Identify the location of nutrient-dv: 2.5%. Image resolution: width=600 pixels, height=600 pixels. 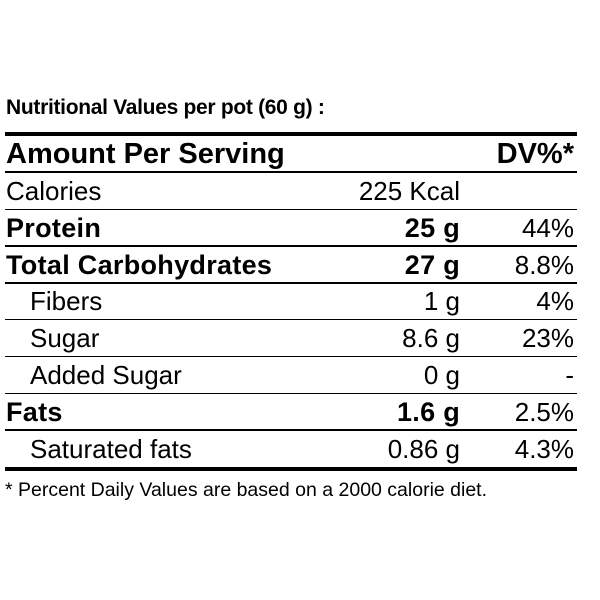
(544, 411).